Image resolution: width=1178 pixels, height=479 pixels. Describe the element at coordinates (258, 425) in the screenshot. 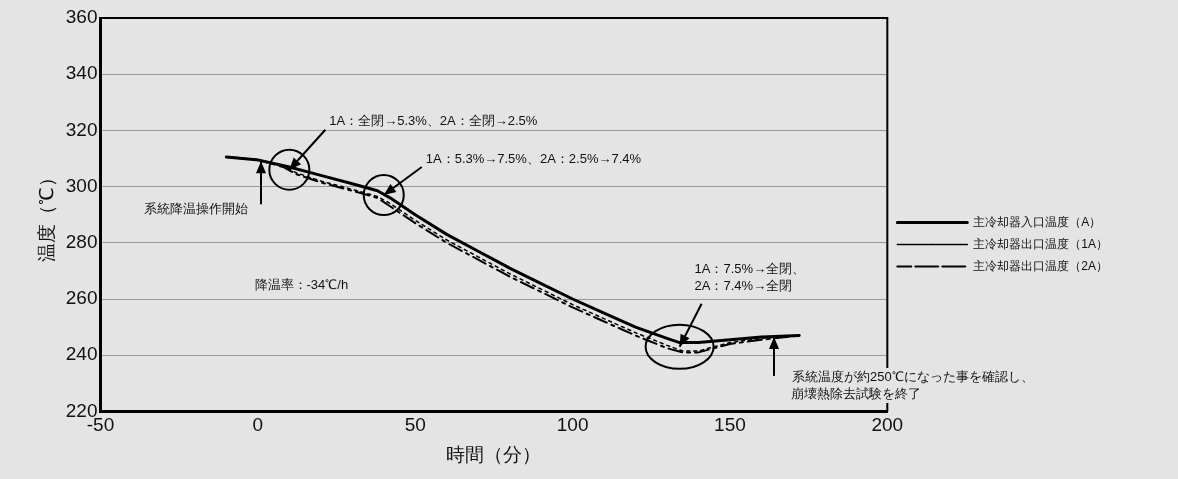

I see `x-tick-label: 0` at that location.